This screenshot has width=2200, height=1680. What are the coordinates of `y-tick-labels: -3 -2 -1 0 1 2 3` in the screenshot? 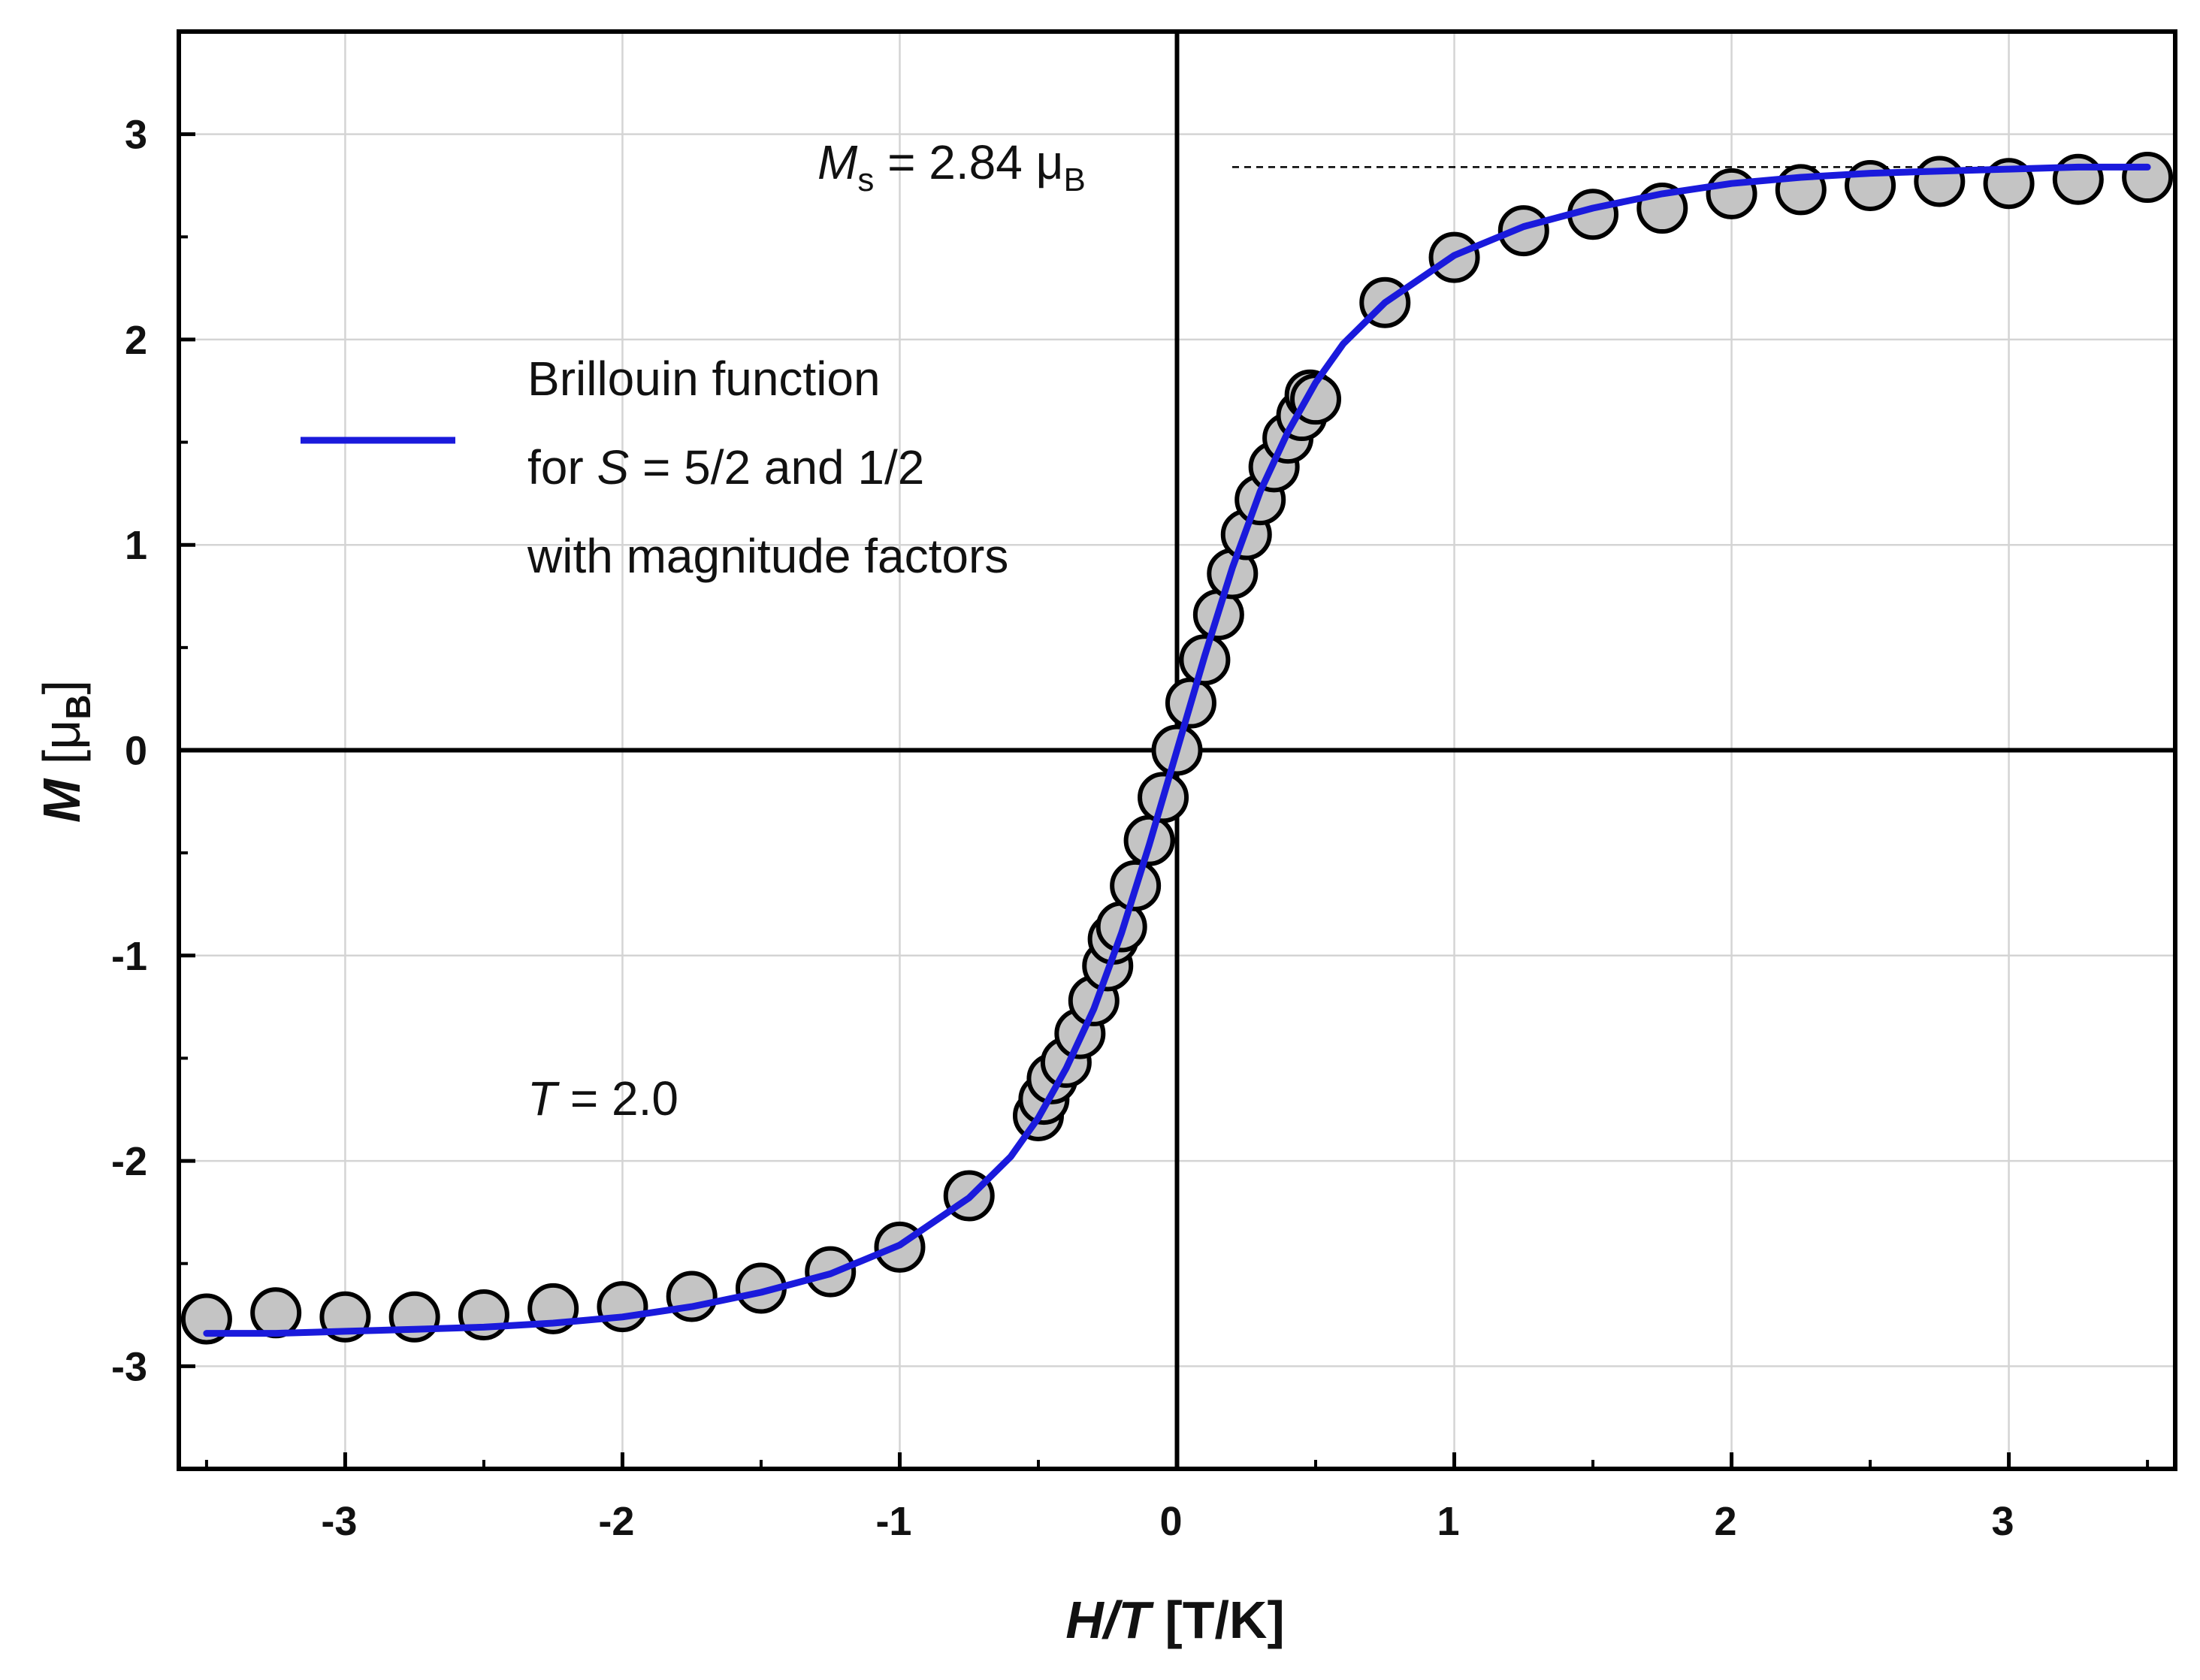 It's located at (129, 751).